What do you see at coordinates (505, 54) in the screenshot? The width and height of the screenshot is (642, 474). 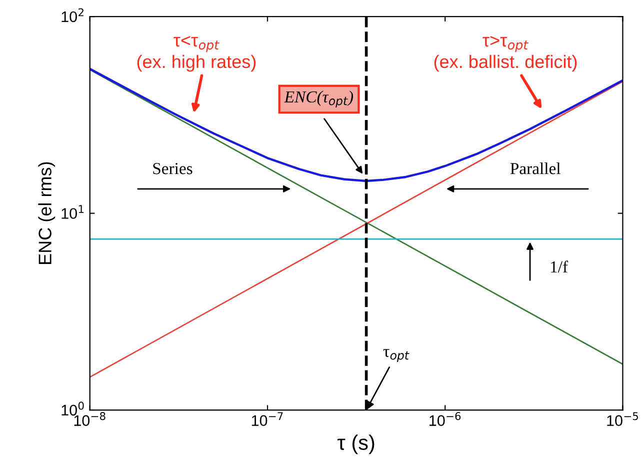 I see `annotation: τ>τ$_{opt}$ (ex. ballist. deficit)` at bounding box center [505, 54].